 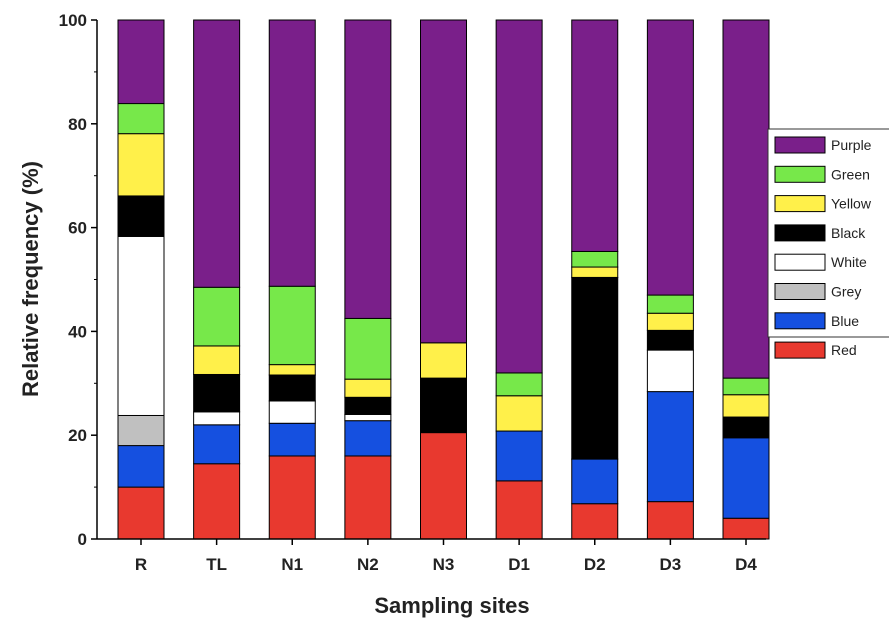 What do you see at coordinates (844, 350) in the screenshot?
I see `legend-label-red: Red` at bounding box center [844, 350].